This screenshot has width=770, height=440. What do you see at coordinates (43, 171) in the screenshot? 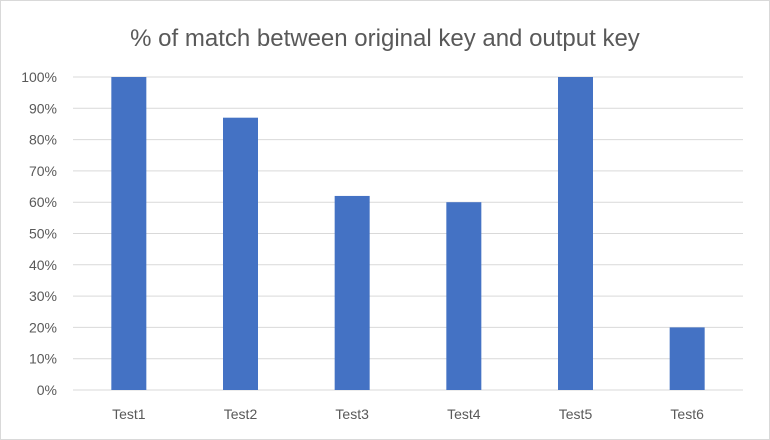
I see `y-tick-label: 70%` at bounding box center [43, 171].